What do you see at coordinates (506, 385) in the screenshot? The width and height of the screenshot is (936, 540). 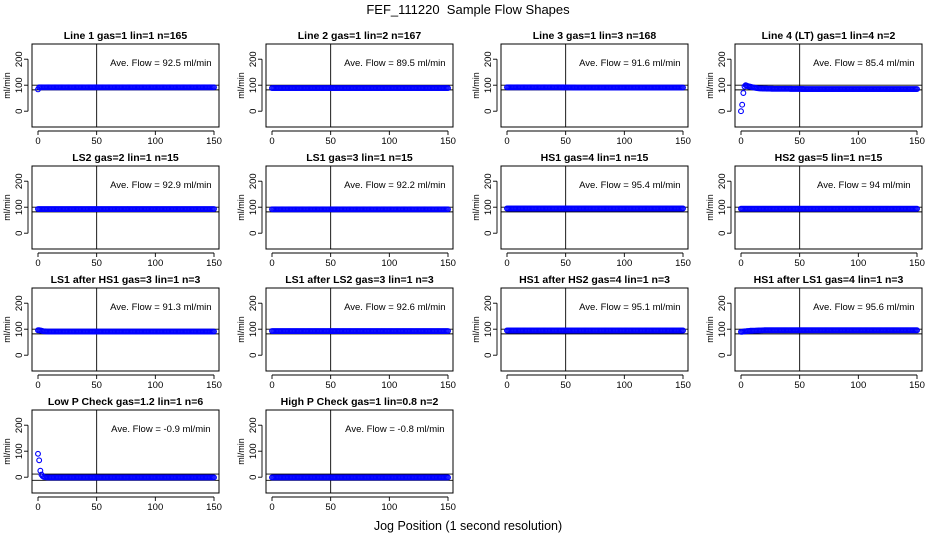 I see `panel-11-x-tick-label-0: 0` at bounding box center [506, 385].